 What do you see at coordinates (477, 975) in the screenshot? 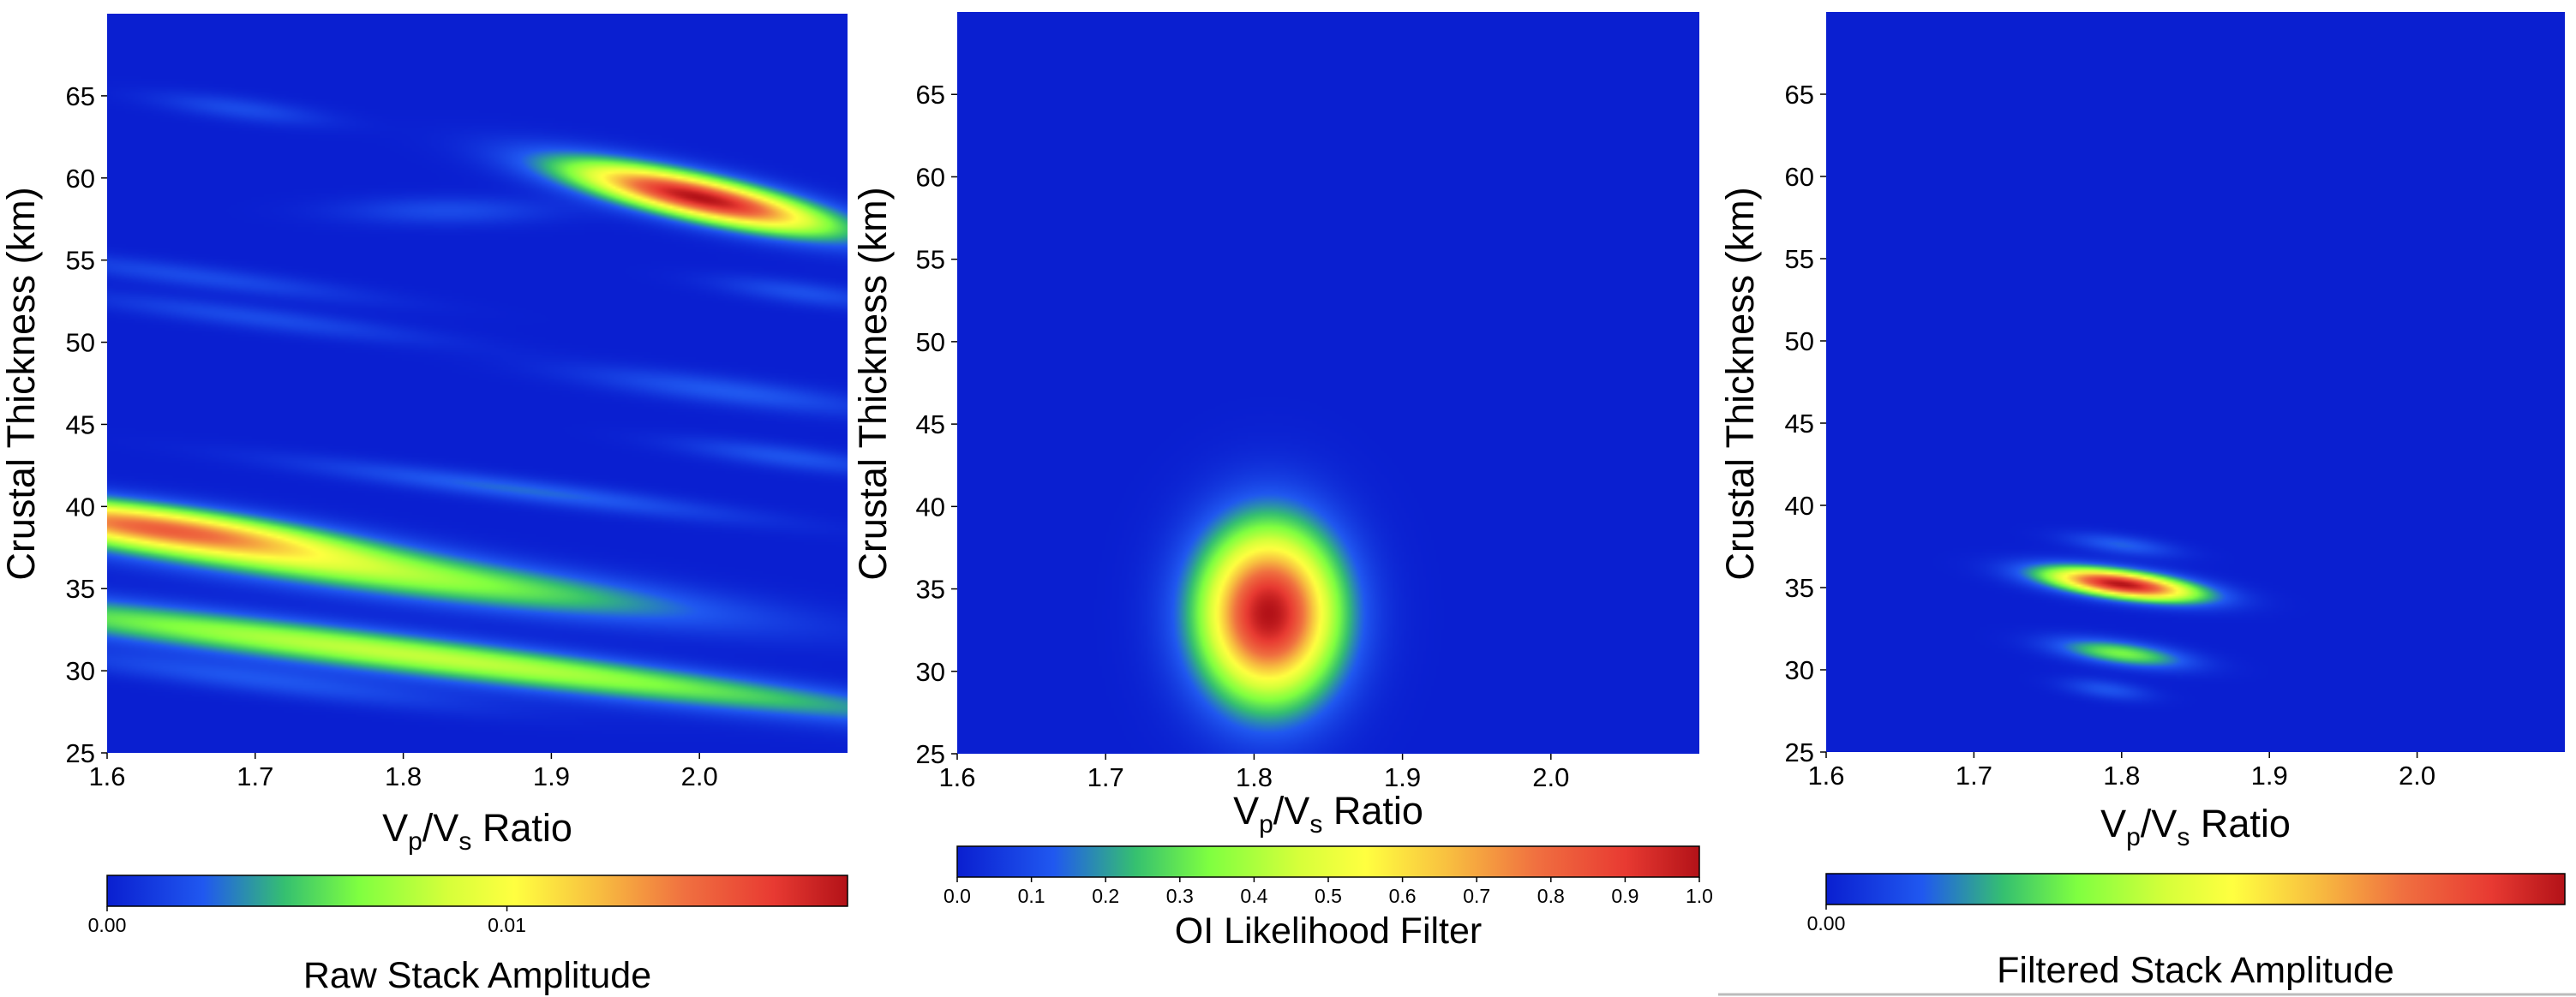
I see `colorbar-title: Raw Stack Amplitude` at bounding box center [477, 975].